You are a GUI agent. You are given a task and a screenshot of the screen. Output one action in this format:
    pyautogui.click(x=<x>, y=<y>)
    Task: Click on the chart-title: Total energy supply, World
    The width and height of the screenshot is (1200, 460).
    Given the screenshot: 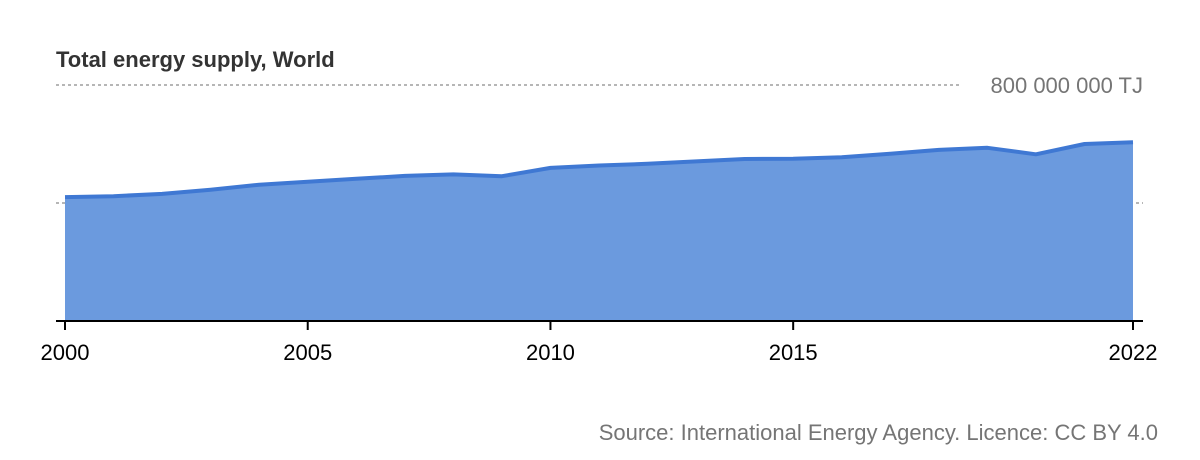 What is the action you would take?
    pyautogui.click(x=195, y=59)
    